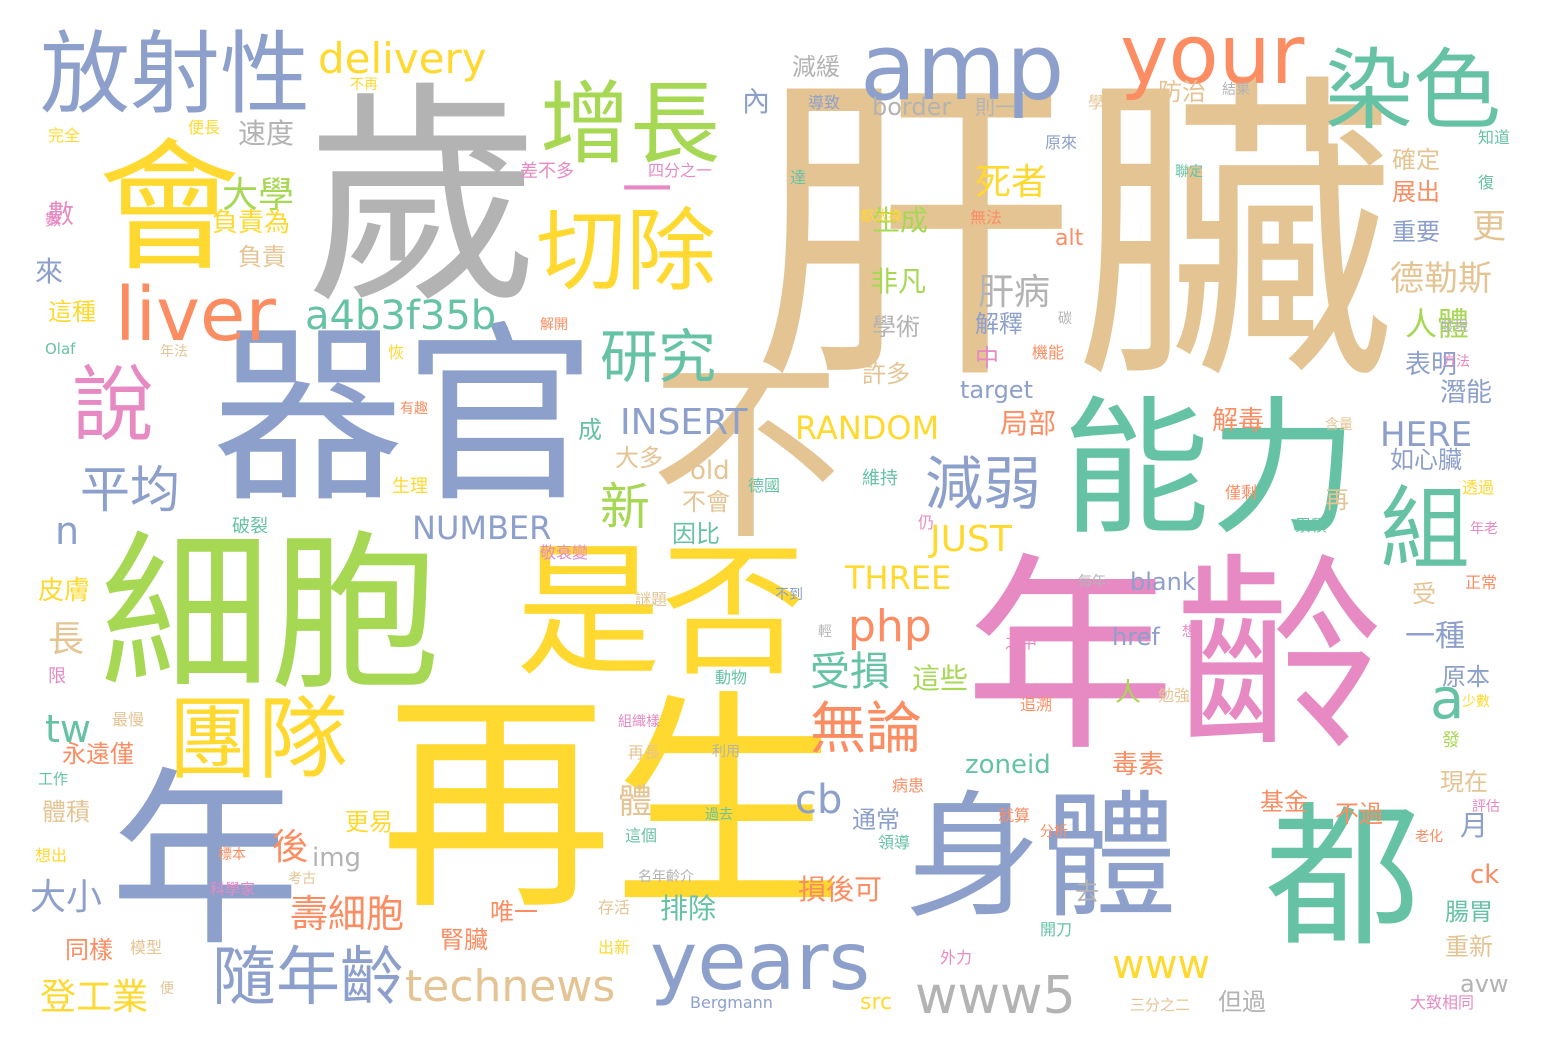  I want to click on word: 肝臟, so click(1074, 235).